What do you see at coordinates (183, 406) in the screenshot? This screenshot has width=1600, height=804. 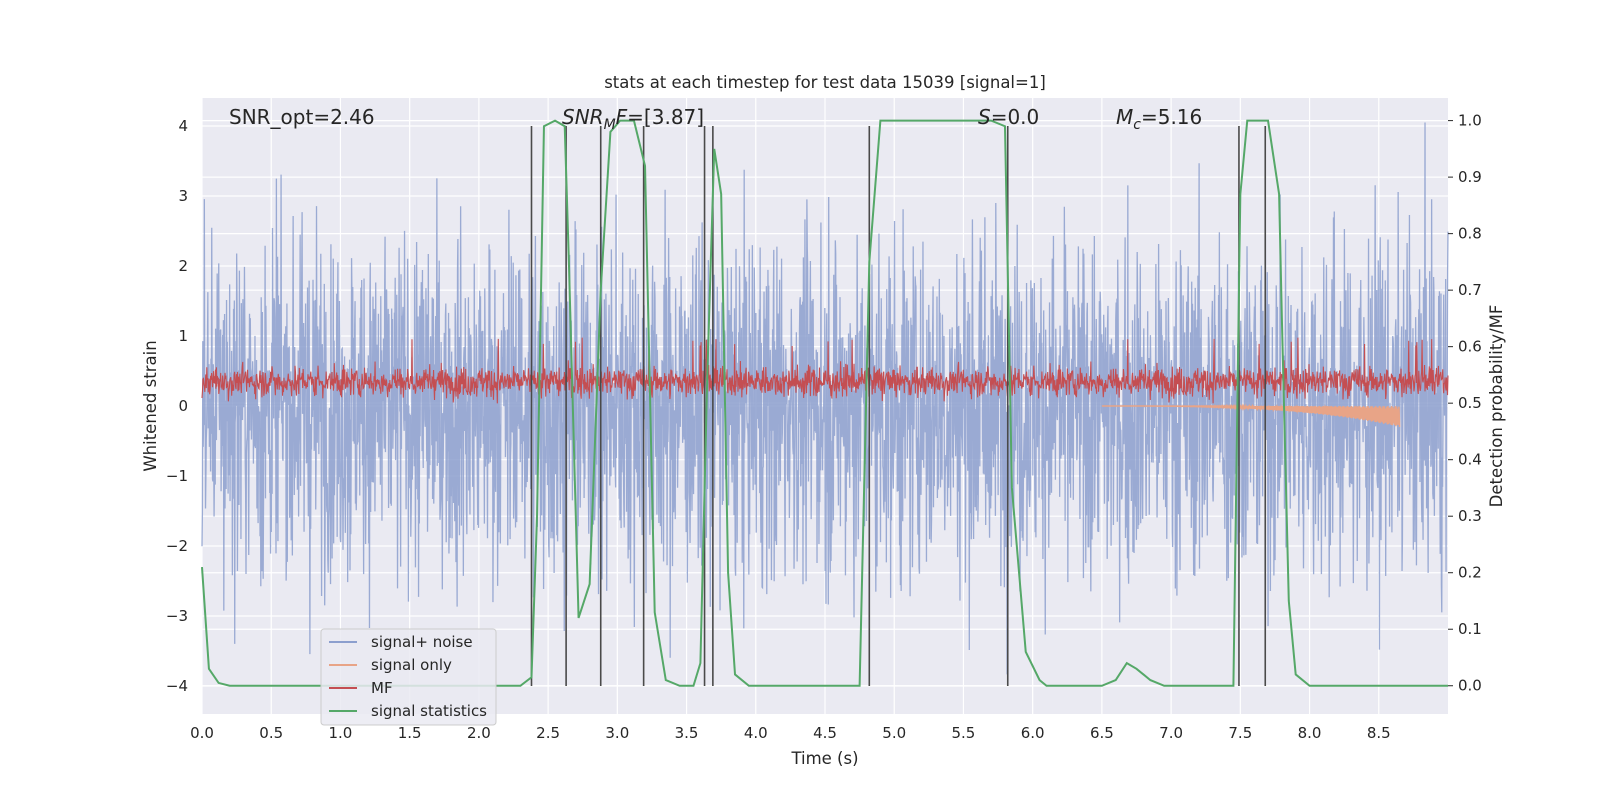 I see `y-left-tick-label-4: 0` at bounding box center [183, 406].